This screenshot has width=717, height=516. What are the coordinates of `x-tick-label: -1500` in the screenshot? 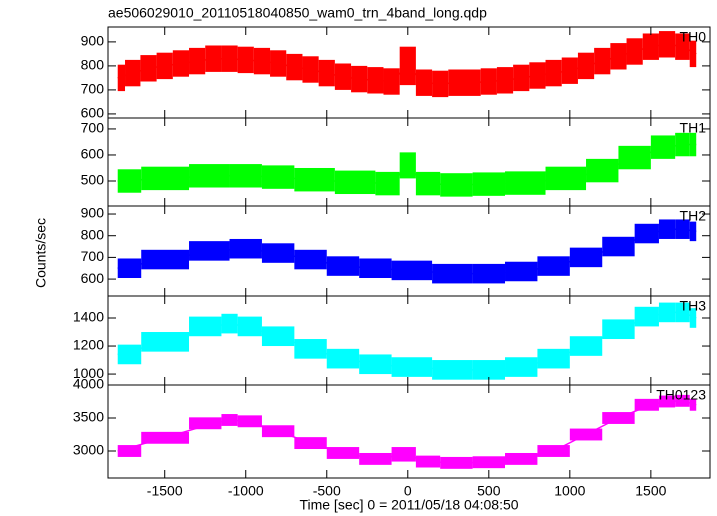 It's located at (165, 491).